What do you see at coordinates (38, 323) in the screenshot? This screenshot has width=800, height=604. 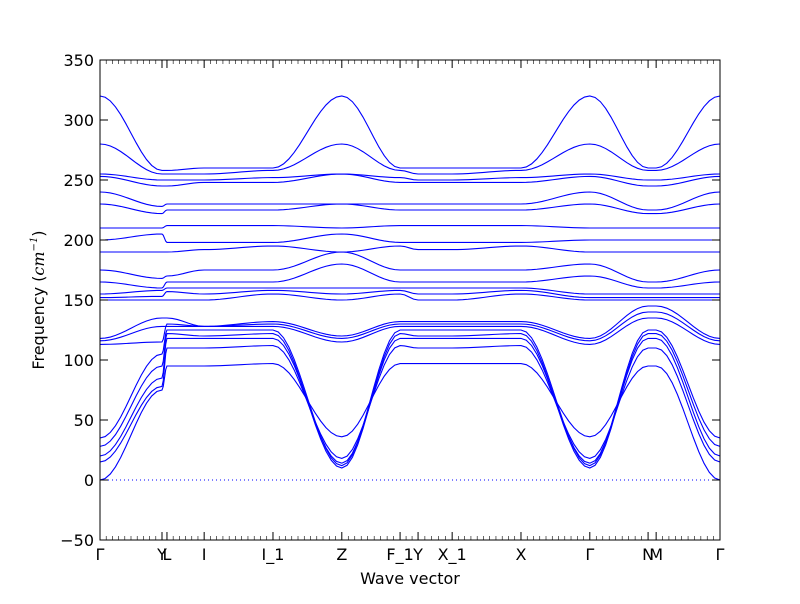 I see `y-axis-label-main: Frequency (` at bounding box center [38, 323].